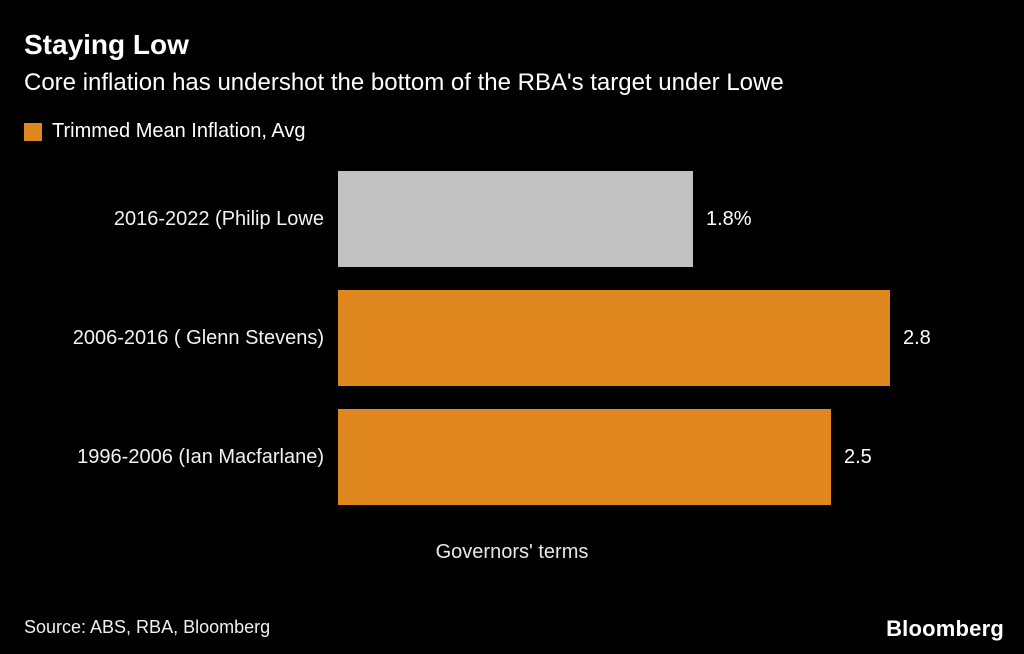 Image resolution: width=1024 pixels, height=654 pixels. Describe the element at coordinates (945, 628) in the screenshot. I see `bloomberg-logo: Bloomberg` at that location.